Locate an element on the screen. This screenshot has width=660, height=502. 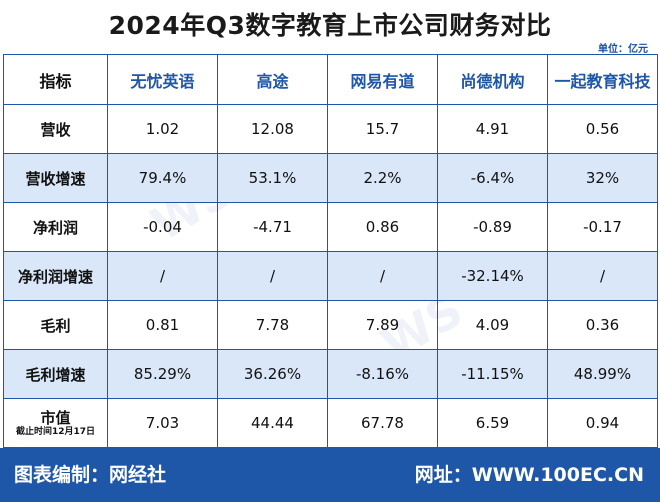
table-cell: 44.44 is located at coordinates (272, 423).